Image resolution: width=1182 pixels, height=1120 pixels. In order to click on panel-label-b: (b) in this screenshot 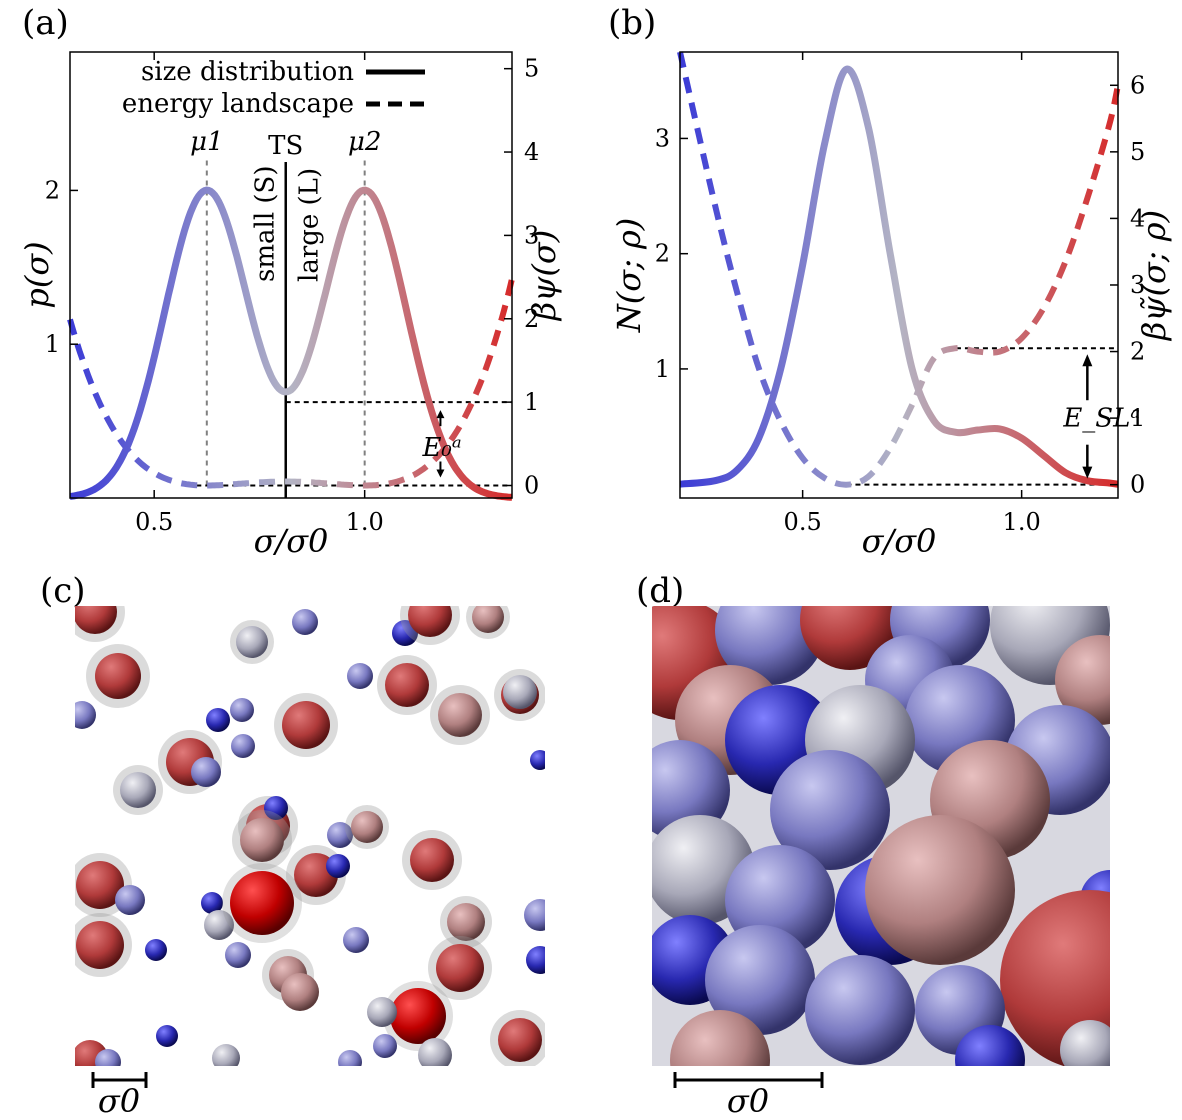, I will do `click(632, 23)`.